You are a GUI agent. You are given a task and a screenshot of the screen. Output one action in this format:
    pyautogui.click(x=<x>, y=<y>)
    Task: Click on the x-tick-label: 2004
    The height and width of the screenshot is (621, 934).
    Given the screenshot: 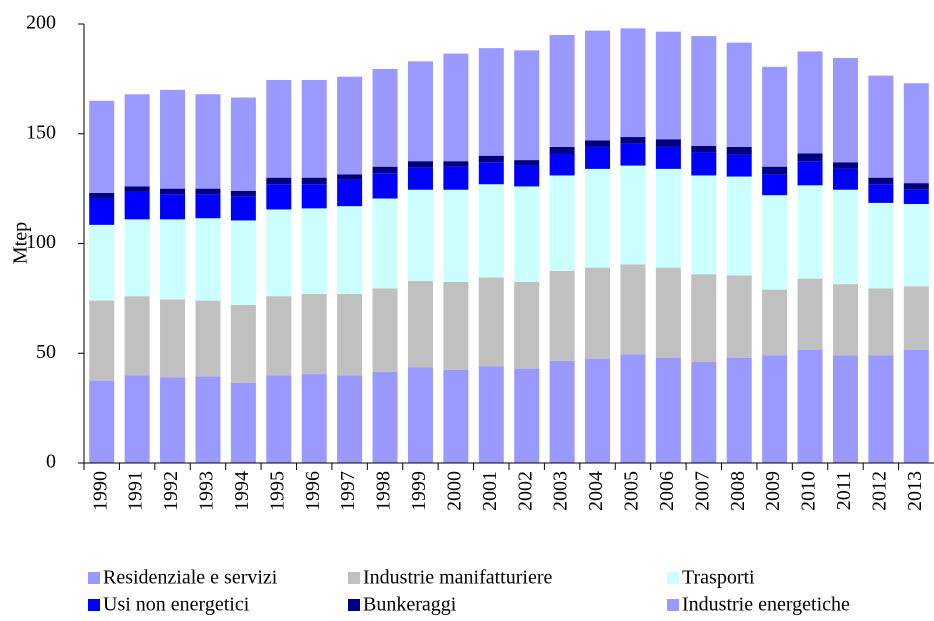 What is the action you would take?
    pyautogui.click(x=596, y=491)
    